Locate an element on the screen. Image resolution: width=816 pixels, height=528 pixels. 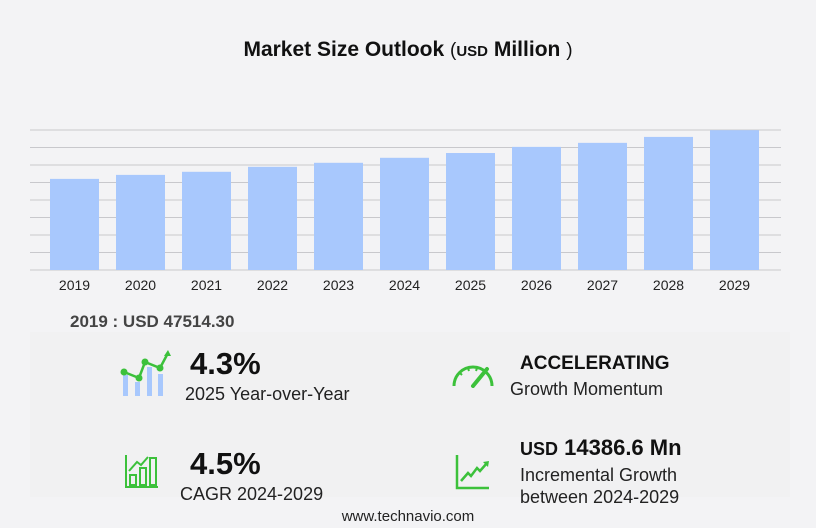
bar-2024 is located at coordinates (404, 213).